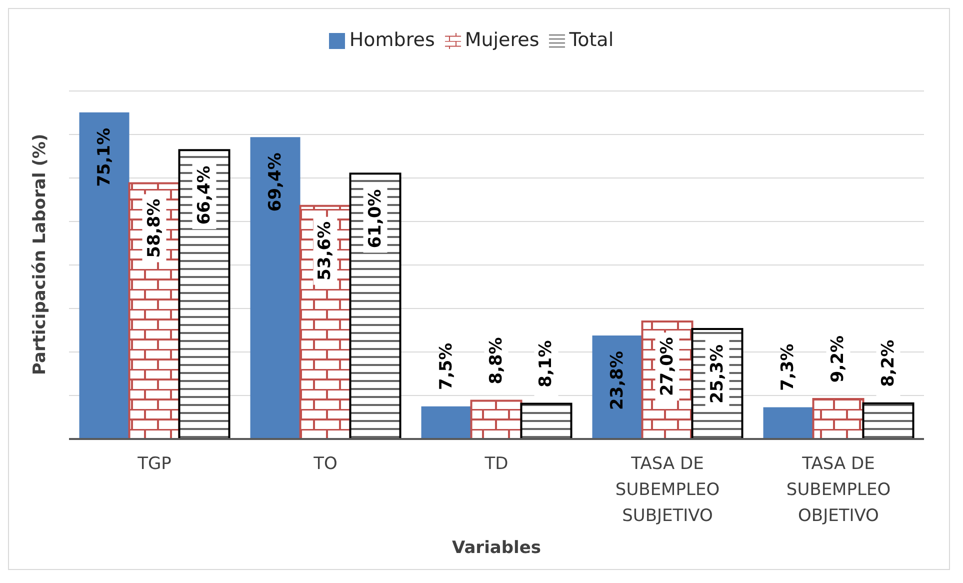 This screenshot has height=583, width=963. What do you see at coordinates (40, 254) in the screenshot?
I see `y-axis-title: Participación Laboral (%)` at bounding box center [40, 254].